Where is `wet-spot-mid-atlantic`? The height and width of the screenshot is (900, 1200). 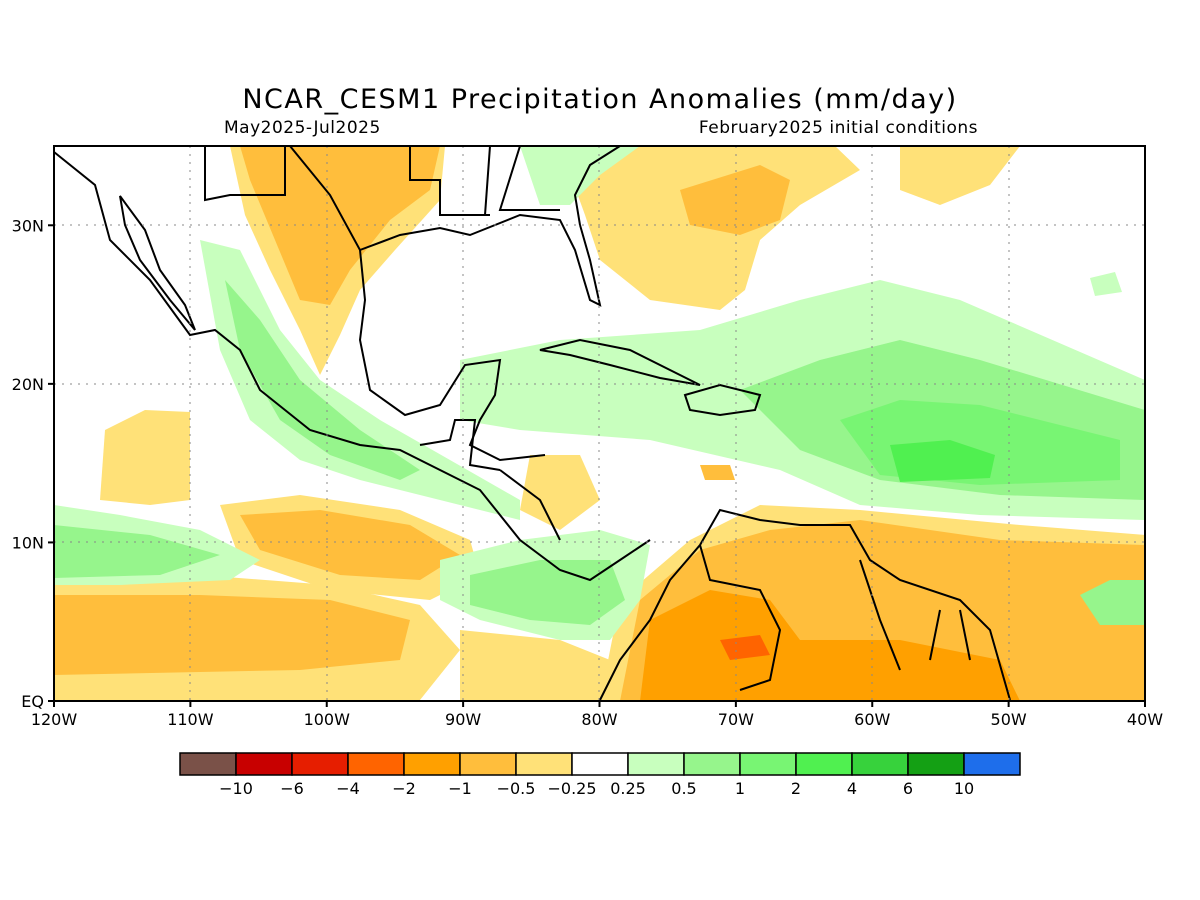 wet-spot-mid-atlantic is located at coordinates (1106, 284).